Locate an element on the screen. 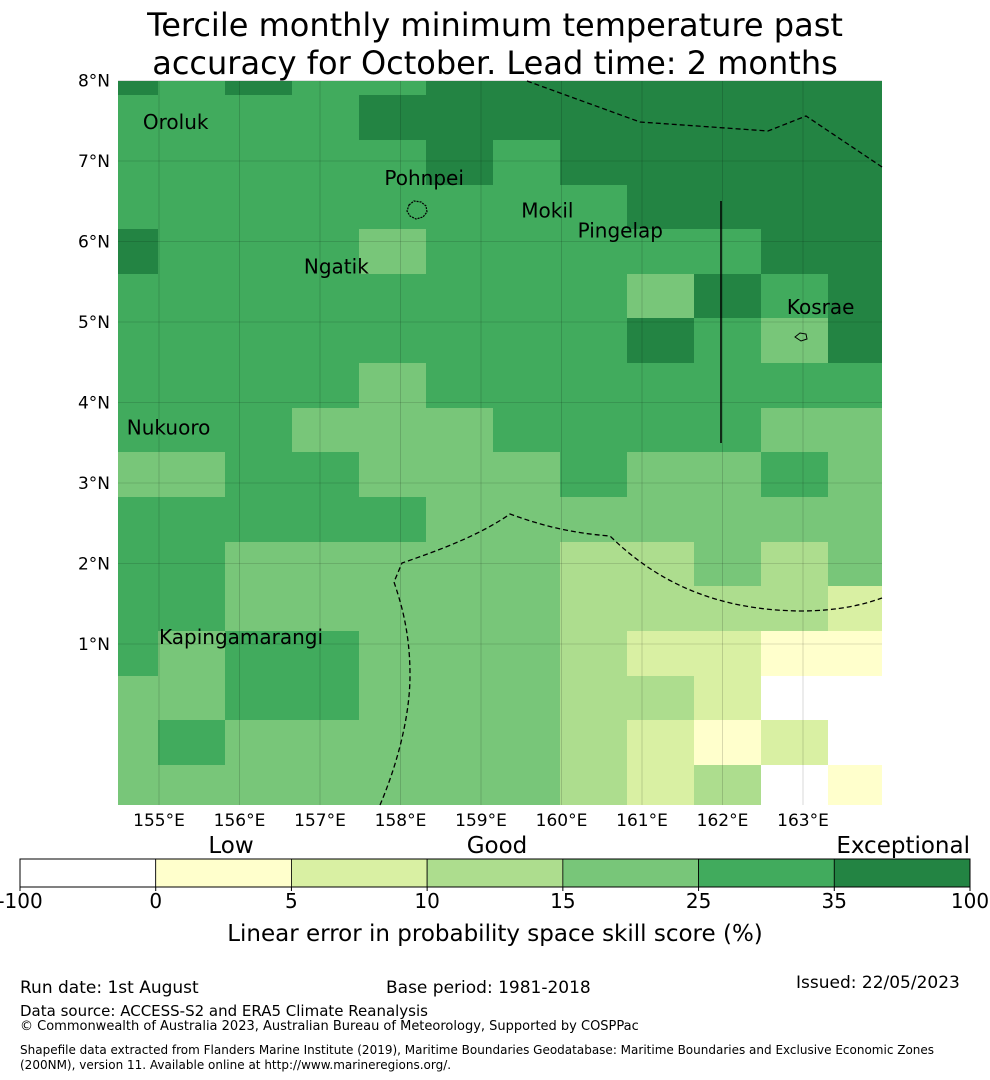 The image size is (990, 1080). longitude-tick-label: 162°E is located at coordinates (723, 821).